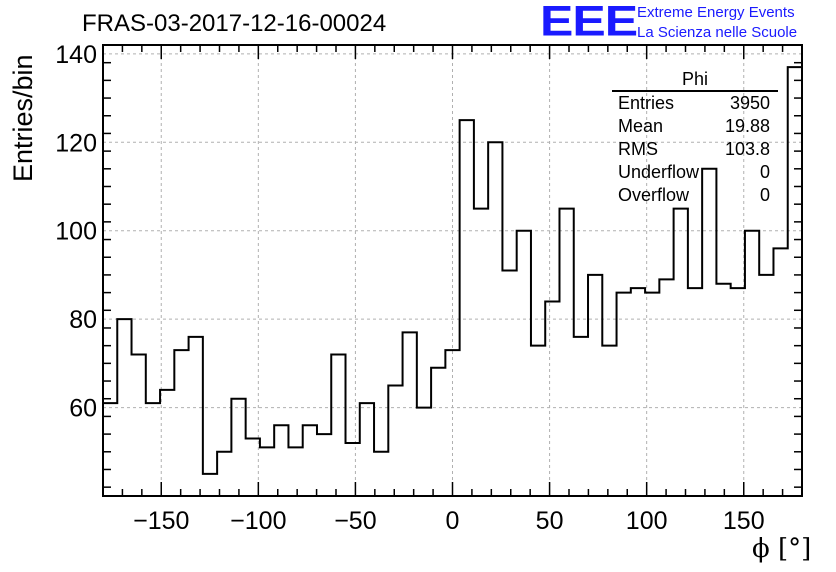 The width and height of the screenshot is (836, 572). Describe the element at coordinates (695, 195) in the screenshot. I see `stats-row-overflow: Overflow 0` at that location.